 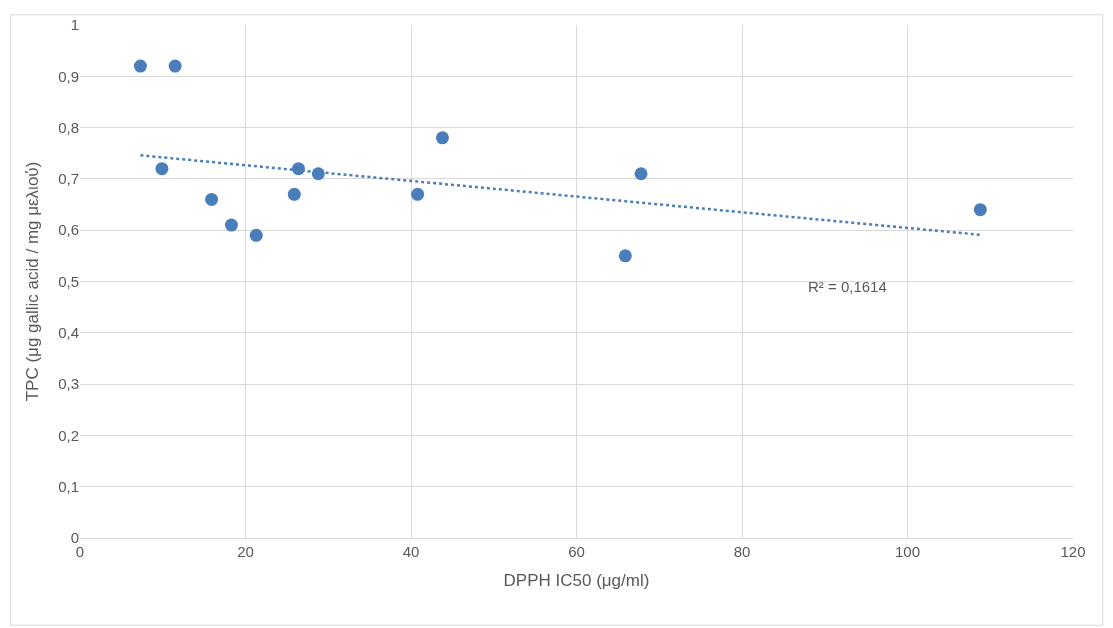 I want to click on y-tick-label: 1, so click(x=74, y=25).